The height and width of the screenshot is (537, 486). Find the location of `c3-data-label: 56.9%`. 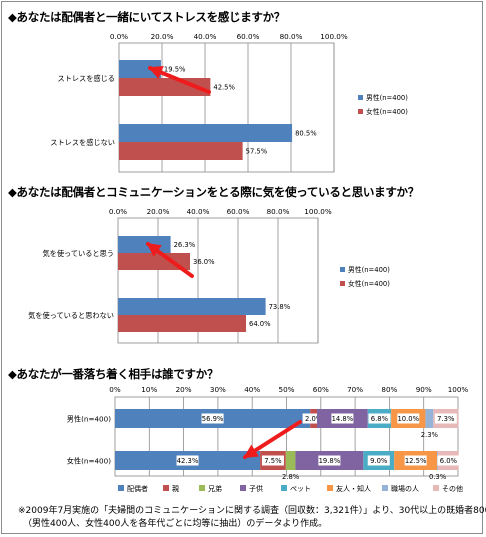

c3-data-label: 56.9% is located at coordinates (213, 419).